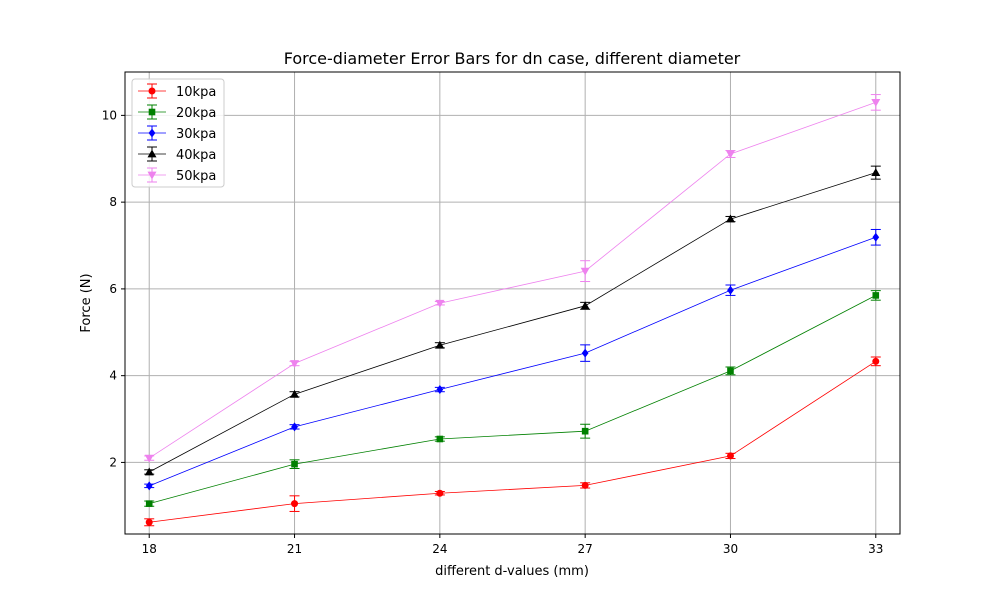 The image size is (1000, 605). Describe the element at coordinates (196, 134) in the screenshot. I see `legend-label: 30kpa` at that location.